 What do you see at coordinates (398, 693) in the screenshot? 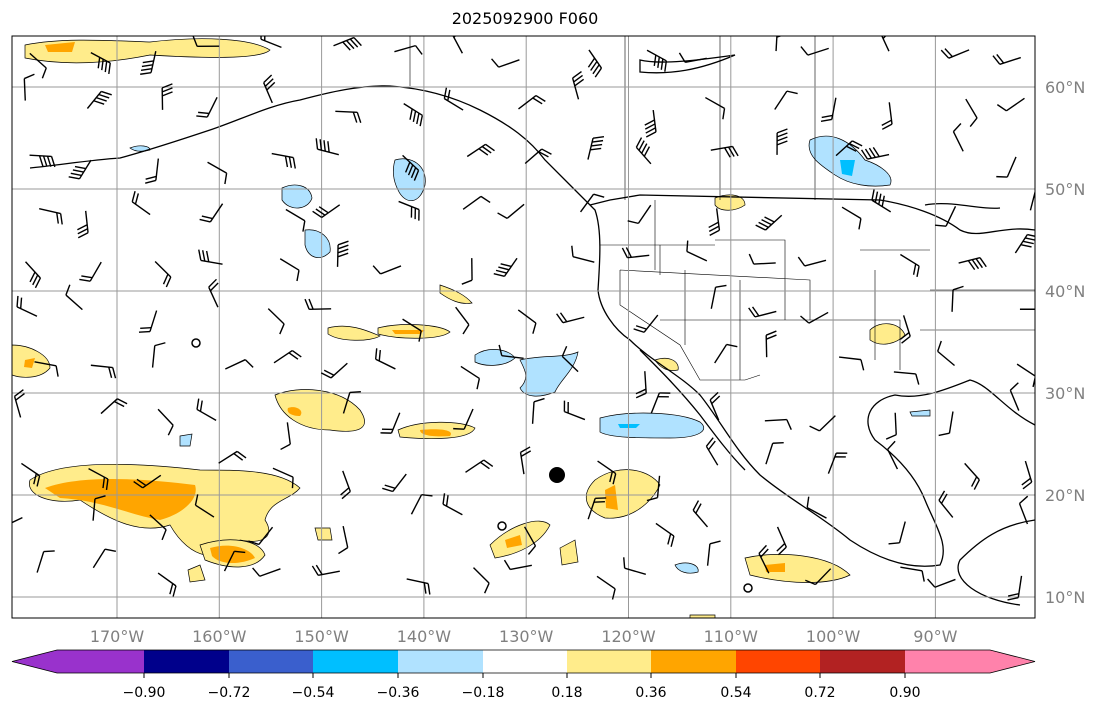
I see `colorbar-tick-label: −0.36` at bounding box center [398, 693].